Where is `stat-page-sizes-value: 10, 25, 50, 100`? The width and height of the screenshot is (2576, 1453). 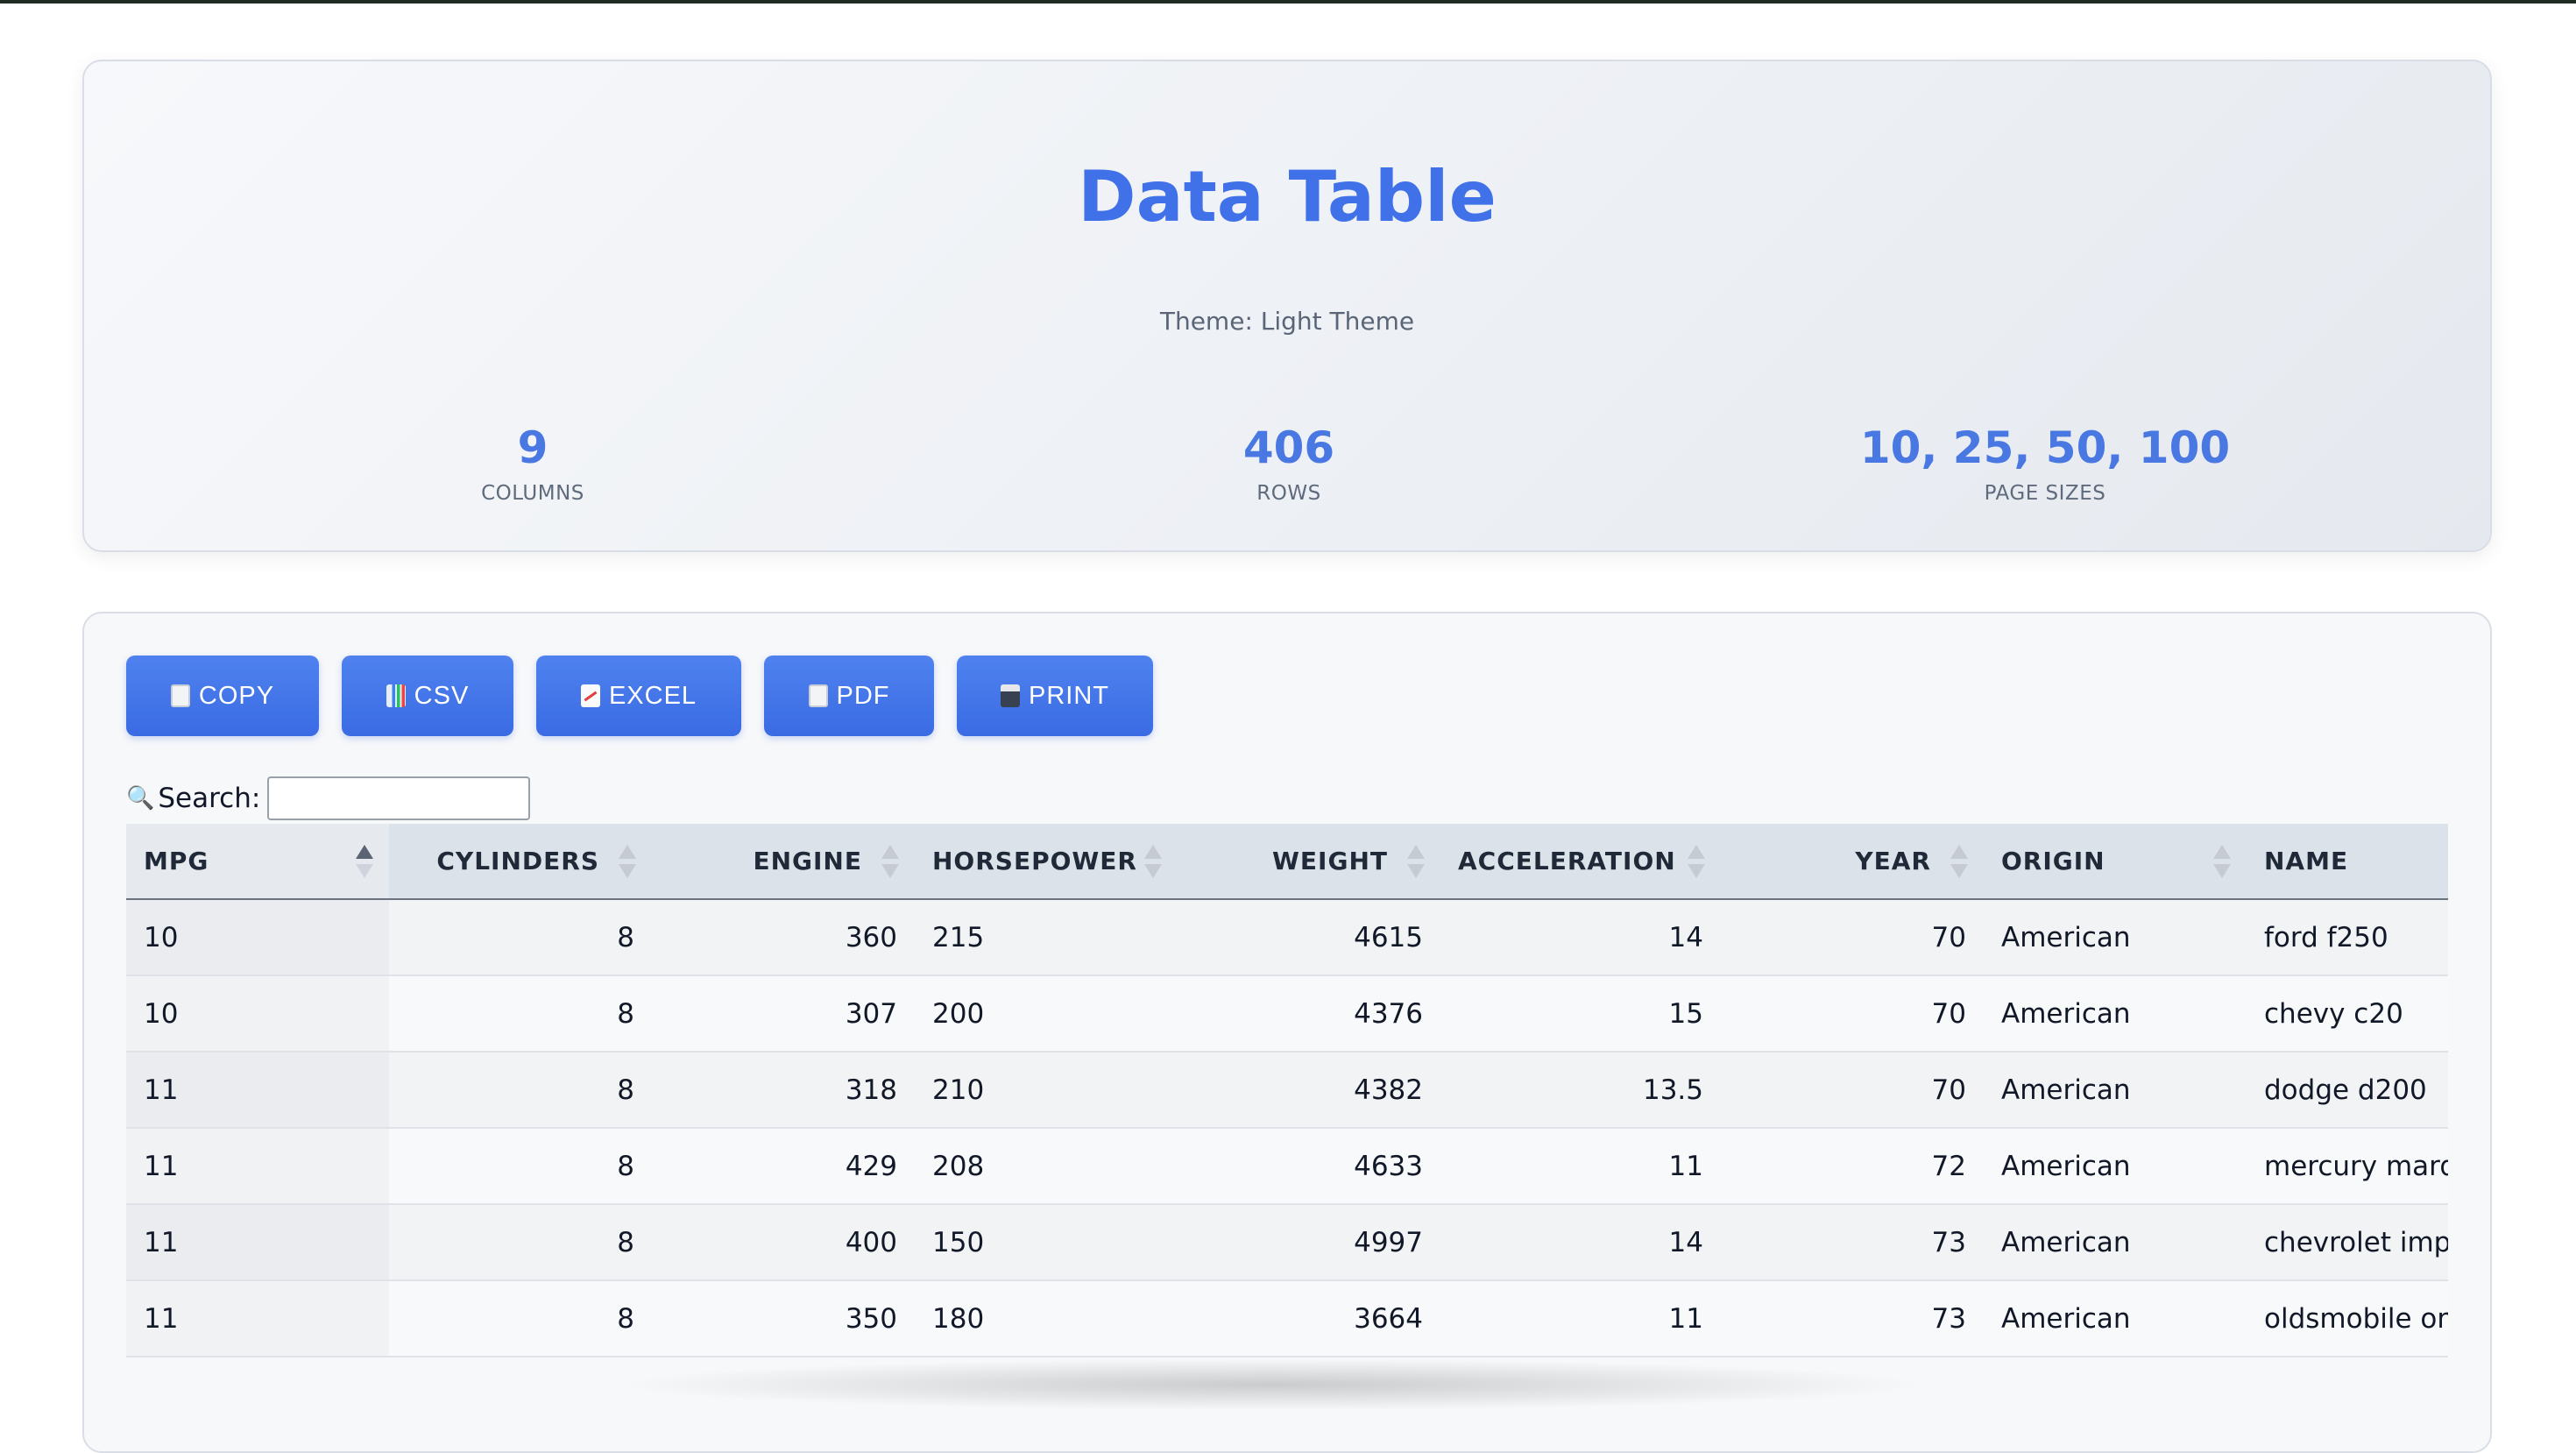
stat-page-sizes-value: 10, 25, 50, 100 is located at coordinates (2045, 447).